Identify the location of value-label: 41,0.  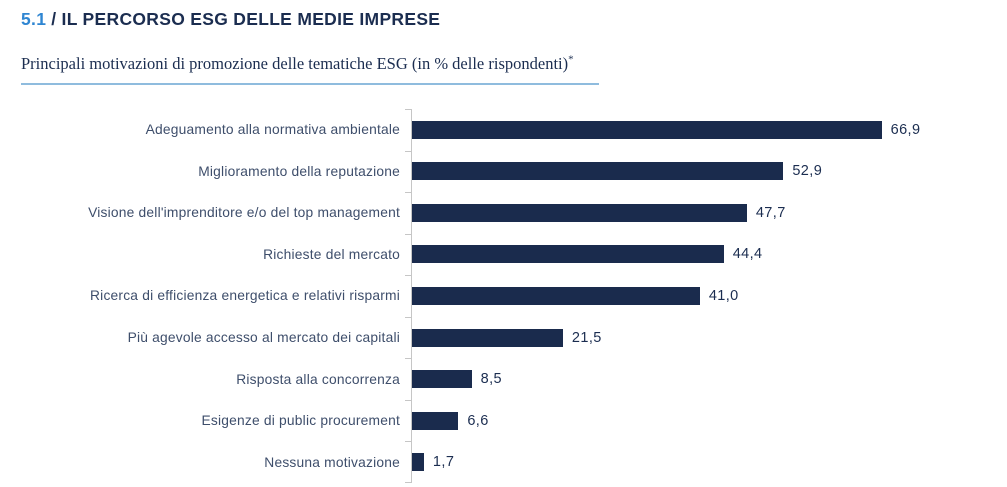
(723, 295).